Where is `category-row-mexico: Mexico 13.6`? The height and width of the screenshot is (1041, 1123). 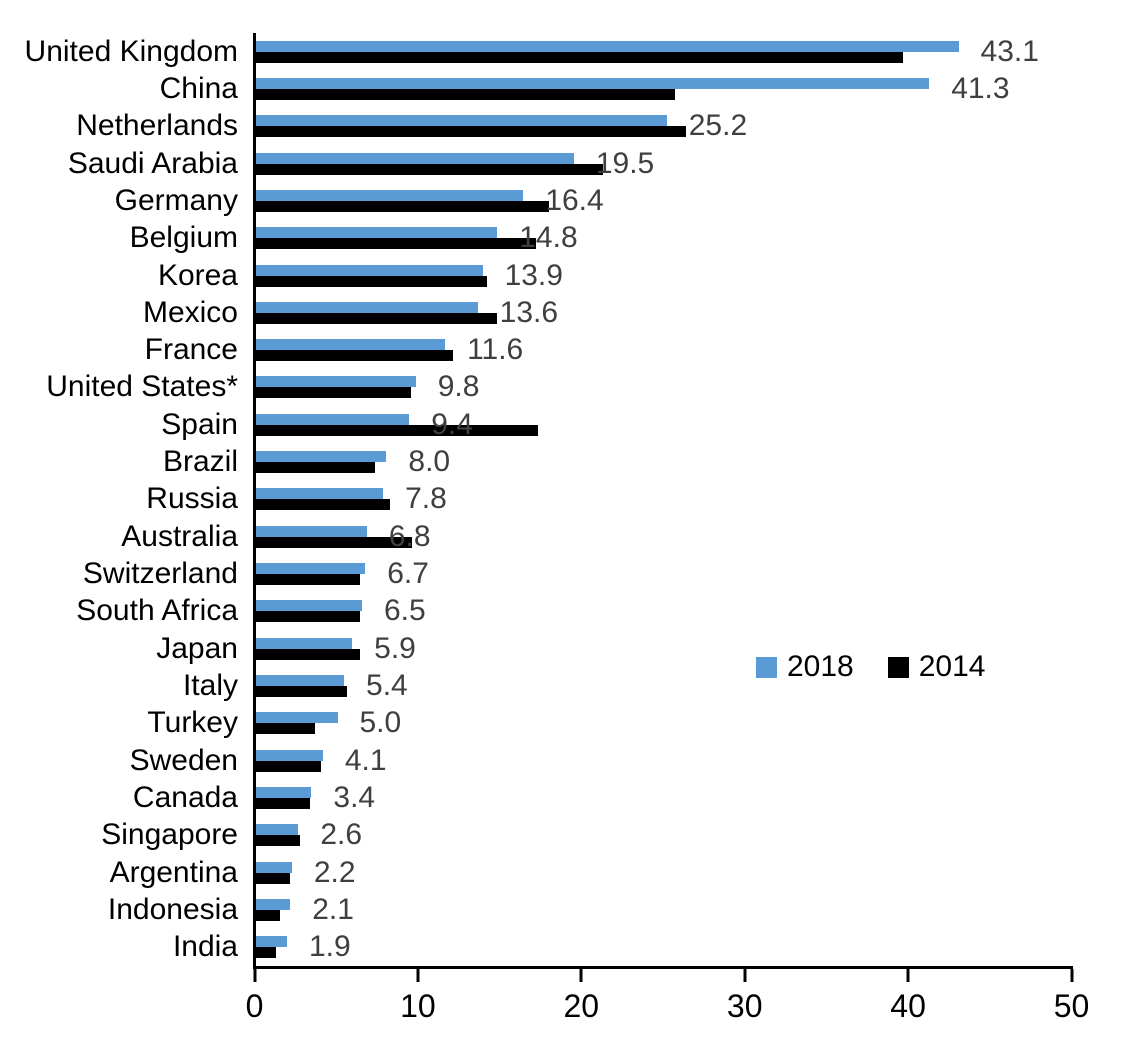
category-row-mexico: Mexico 13.6 is located at coordinates (535, 312).